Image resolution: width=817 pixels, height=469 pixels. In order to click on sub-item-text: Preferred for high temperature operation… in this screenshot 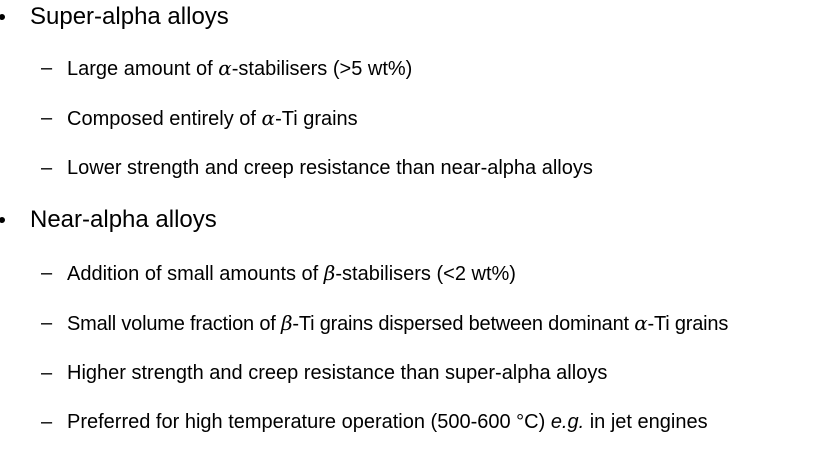, I will do `click(387, 422)`.